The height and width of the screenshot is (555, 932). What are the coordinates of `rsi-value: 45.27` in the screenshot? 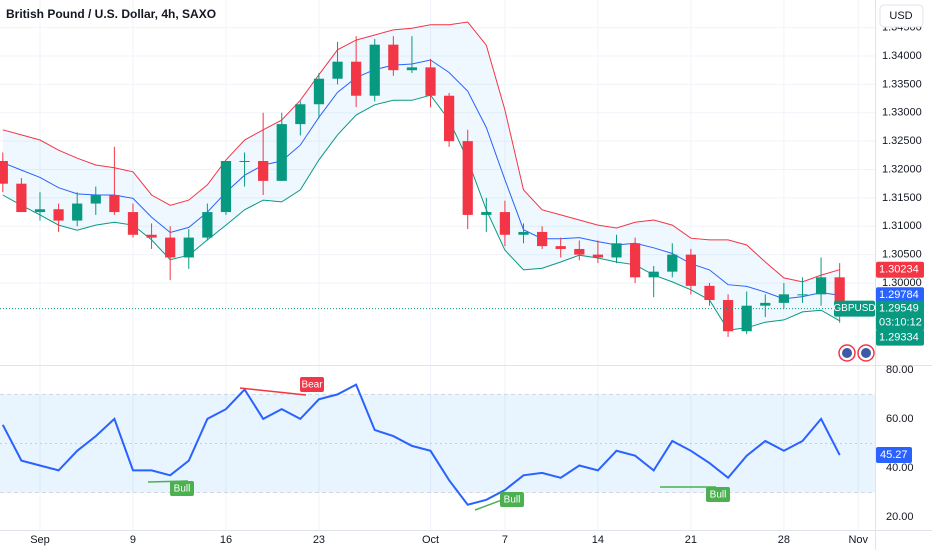 It's located at (894, 455).